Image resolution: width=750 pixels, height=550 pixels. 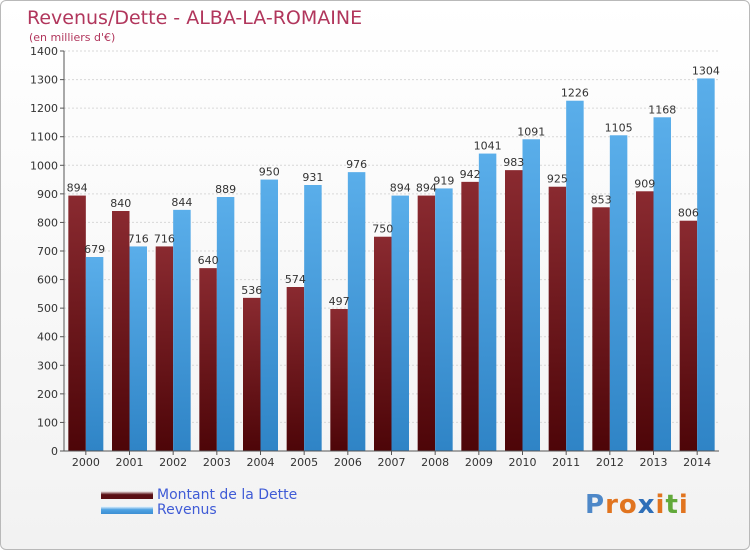 I want to click on x-tick-label: 2007, so click(x=392, y=462).